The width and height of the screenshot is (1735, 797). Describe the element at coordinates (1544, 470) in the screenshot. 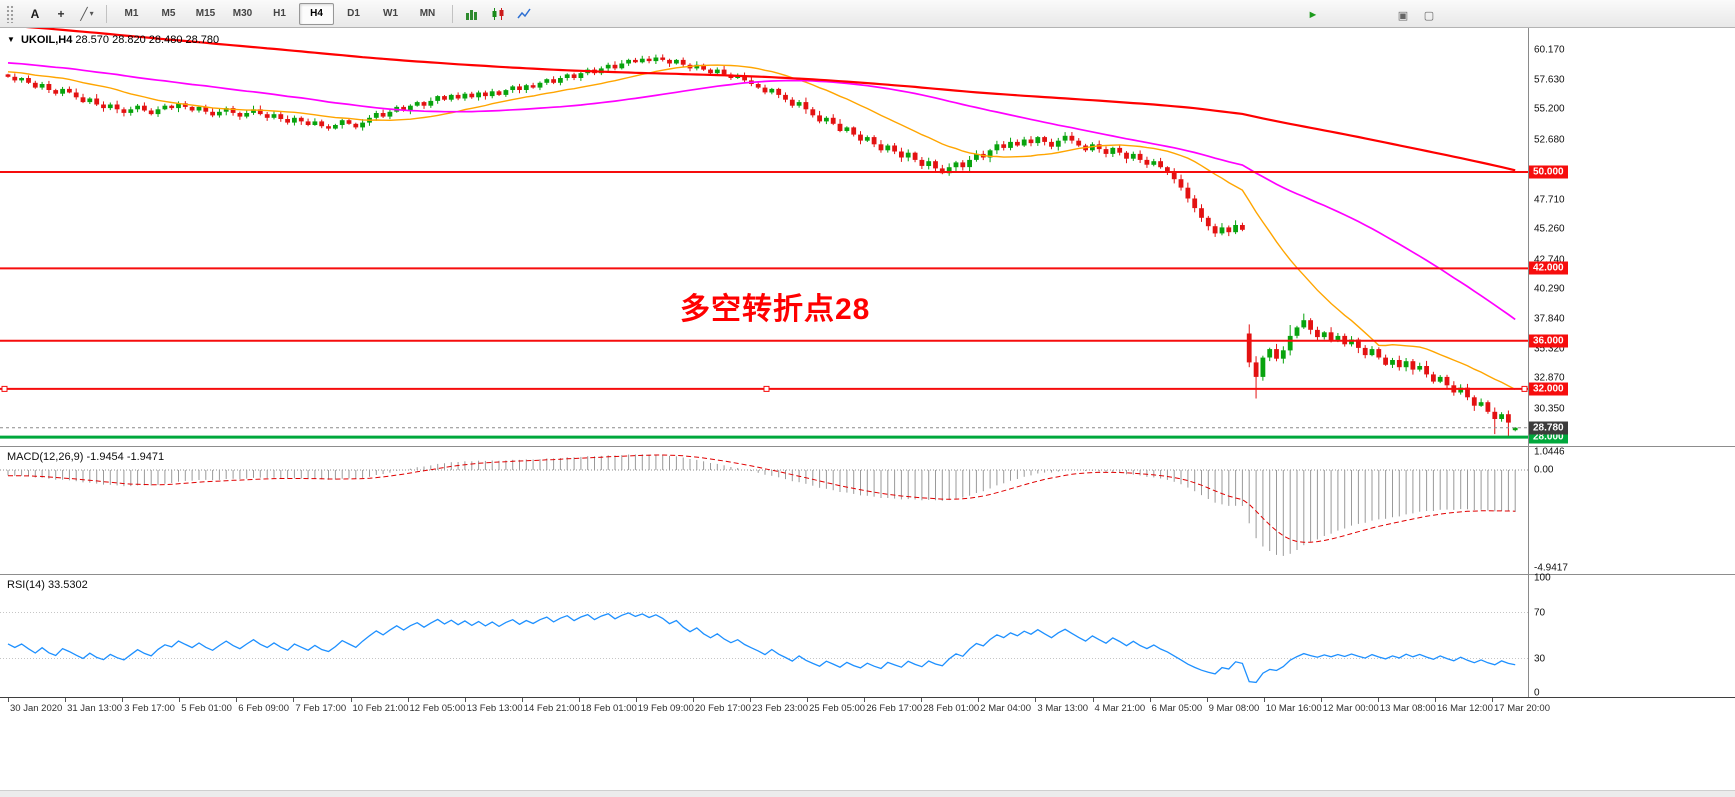

I see `macd-axis-label: 0.00` at that location.